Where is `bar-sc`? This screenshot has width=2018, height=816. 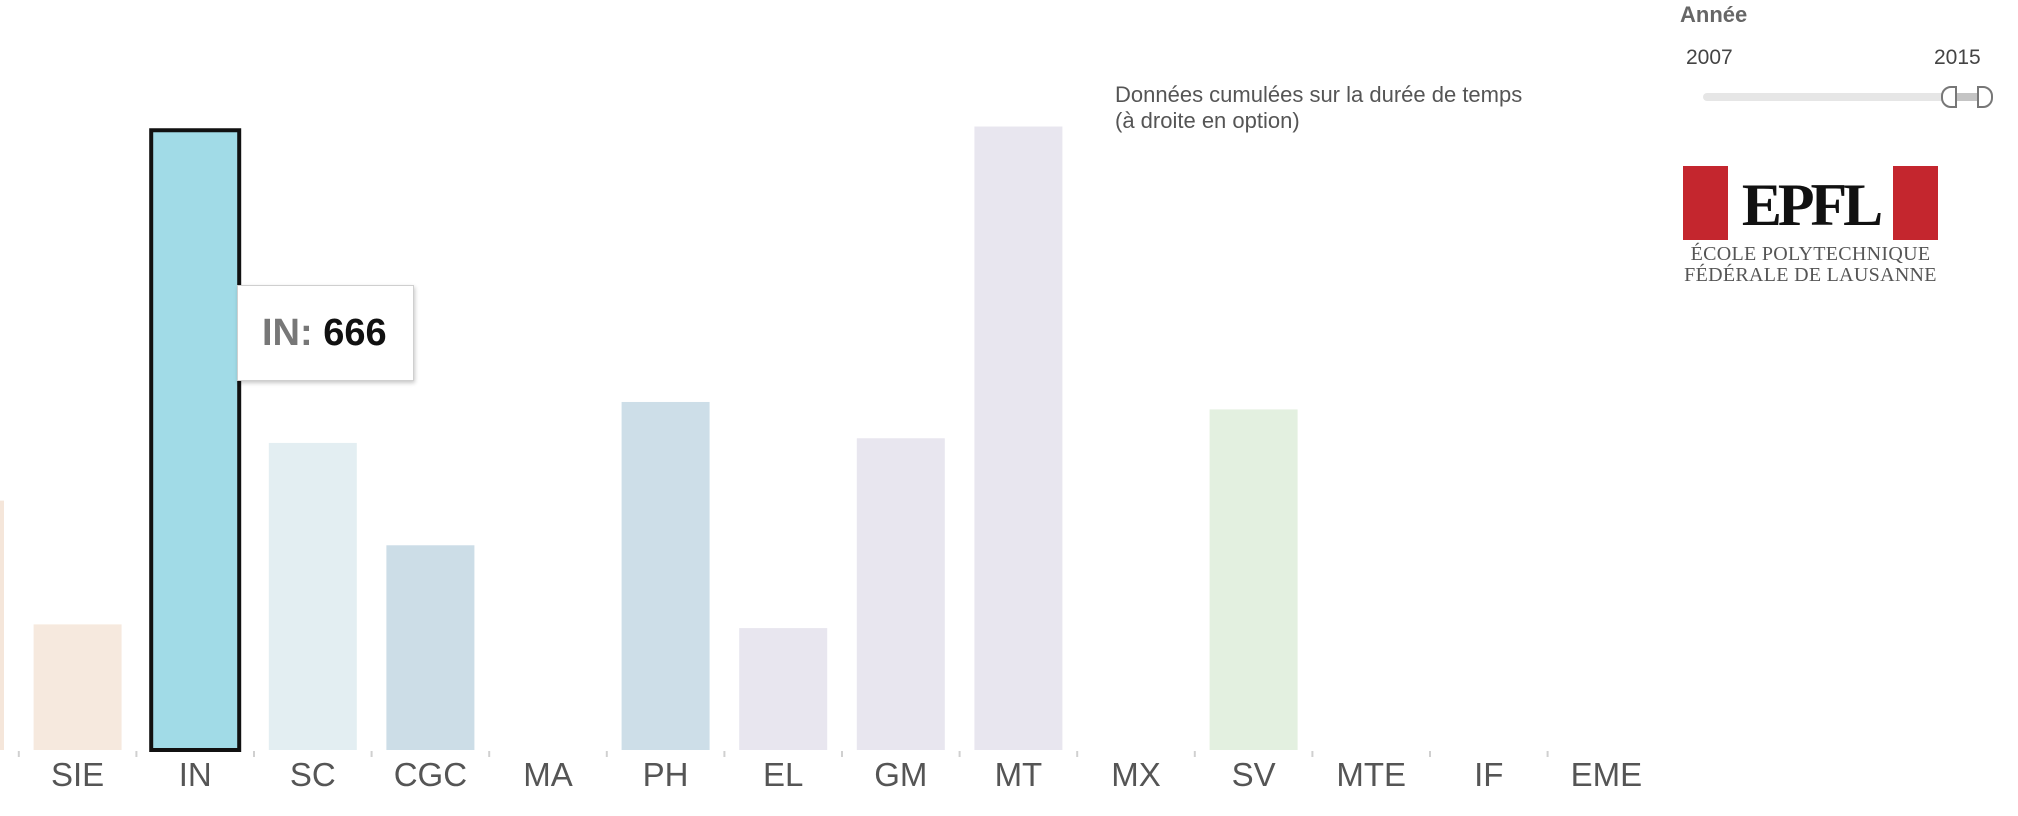
bar-sc is located at coordinates (312, 596).